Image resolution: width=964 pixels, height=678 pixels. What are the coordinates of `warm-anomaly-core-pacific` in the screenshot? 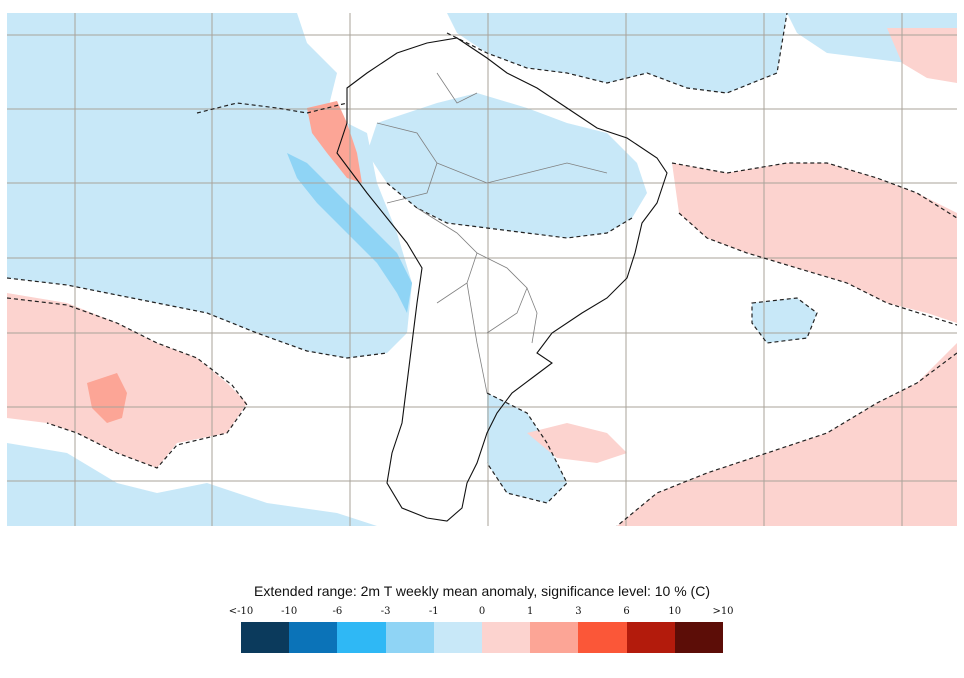 It's located at (107, 398).